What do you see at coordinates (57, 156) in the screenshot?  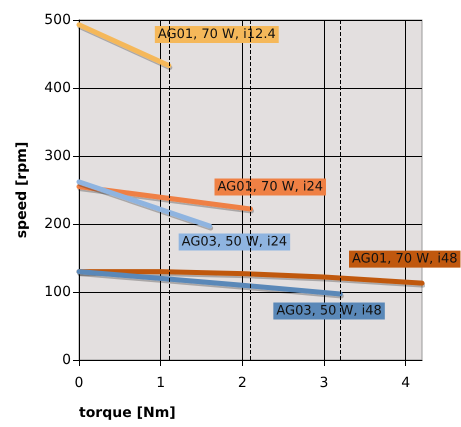 I see `y-tick-label: 300` at bounding box center [57, 156].